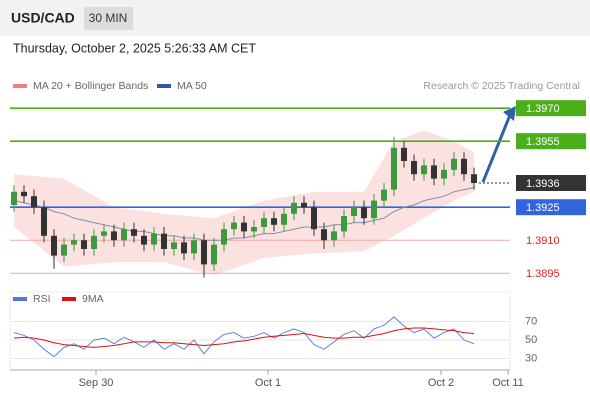 The image size is (590, 400). I want to click on level-label: 1.3936, so click(543, 184).